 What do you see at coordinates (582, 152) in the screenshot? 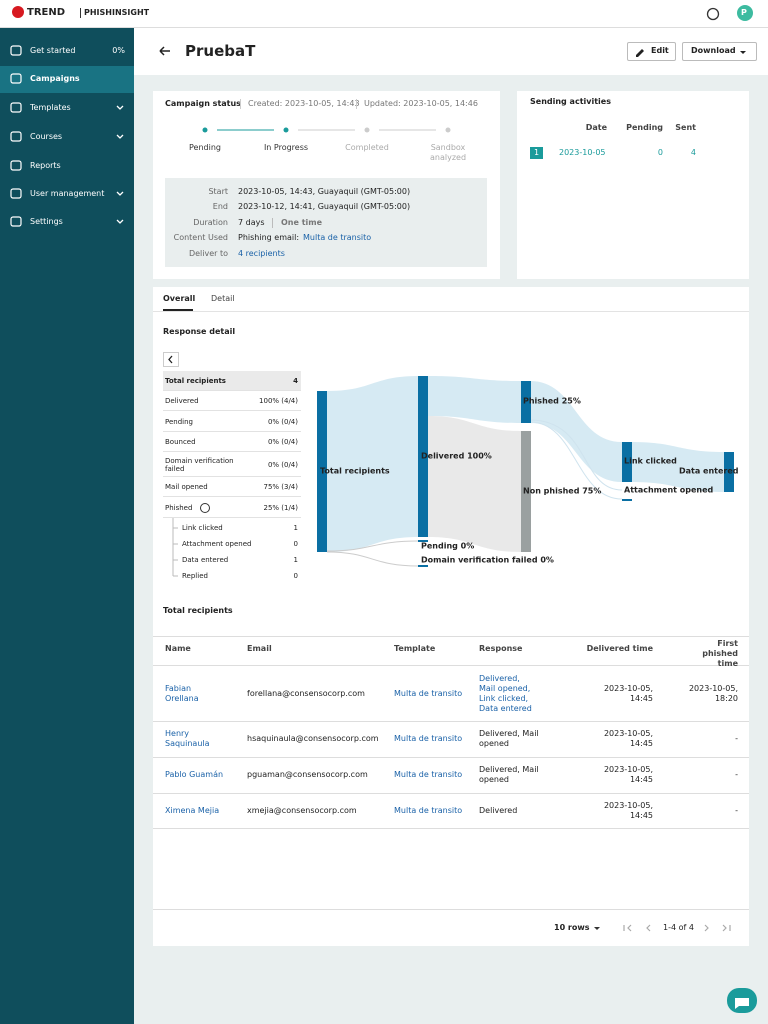
I see `row-date: 2023-10-05` at bounding box center [582, 152].